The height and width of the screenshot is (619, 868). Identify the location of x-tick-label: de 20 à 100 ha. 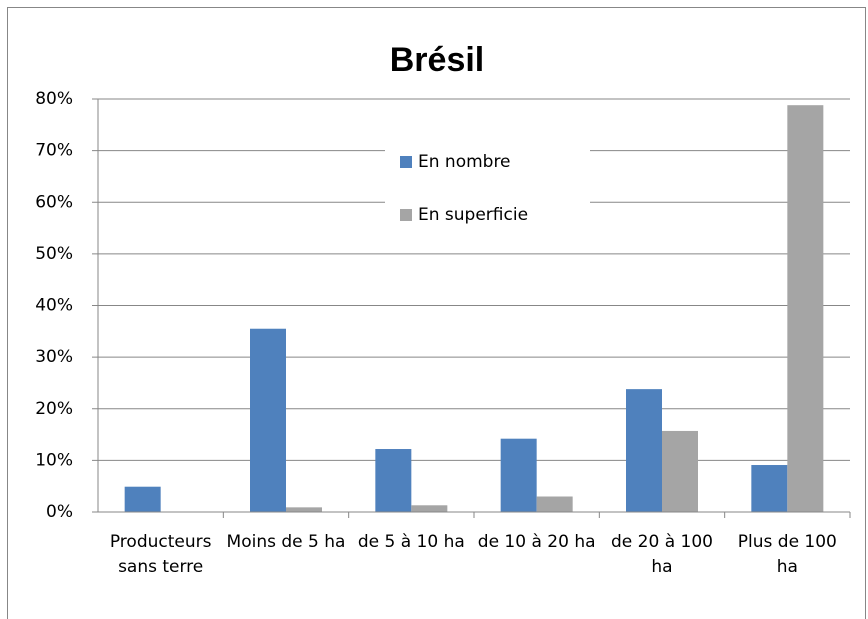
(662, 554).